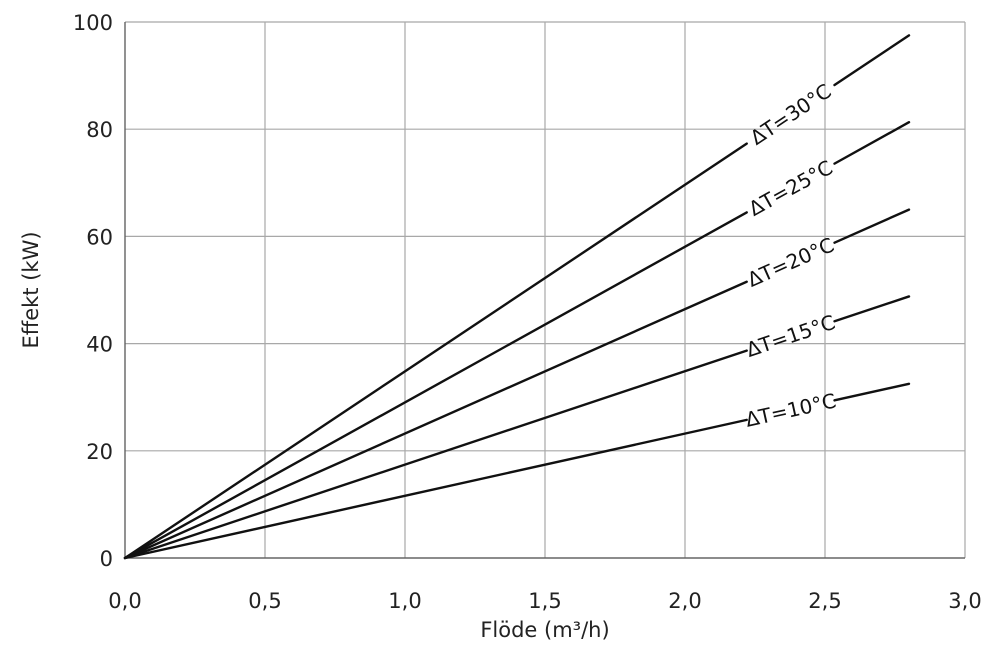 The width and height of the screenshot is (1000, 660). I want to click on series-label: ΔT=30°C, so click(791, 114).